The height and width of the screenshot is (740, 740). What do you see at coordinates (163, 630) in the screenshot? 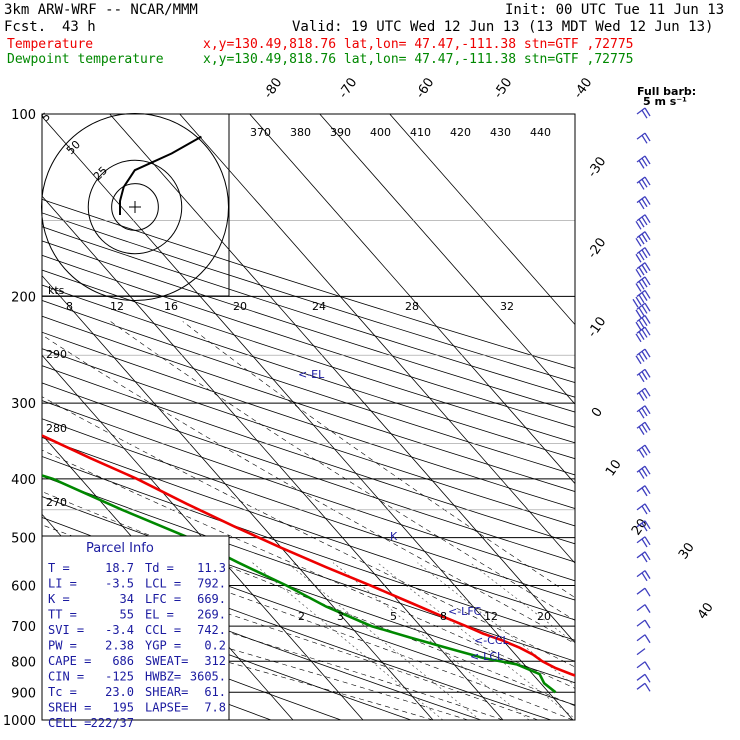
I see `parcel-row-label: CCL =` at bounding box center [163, 630].